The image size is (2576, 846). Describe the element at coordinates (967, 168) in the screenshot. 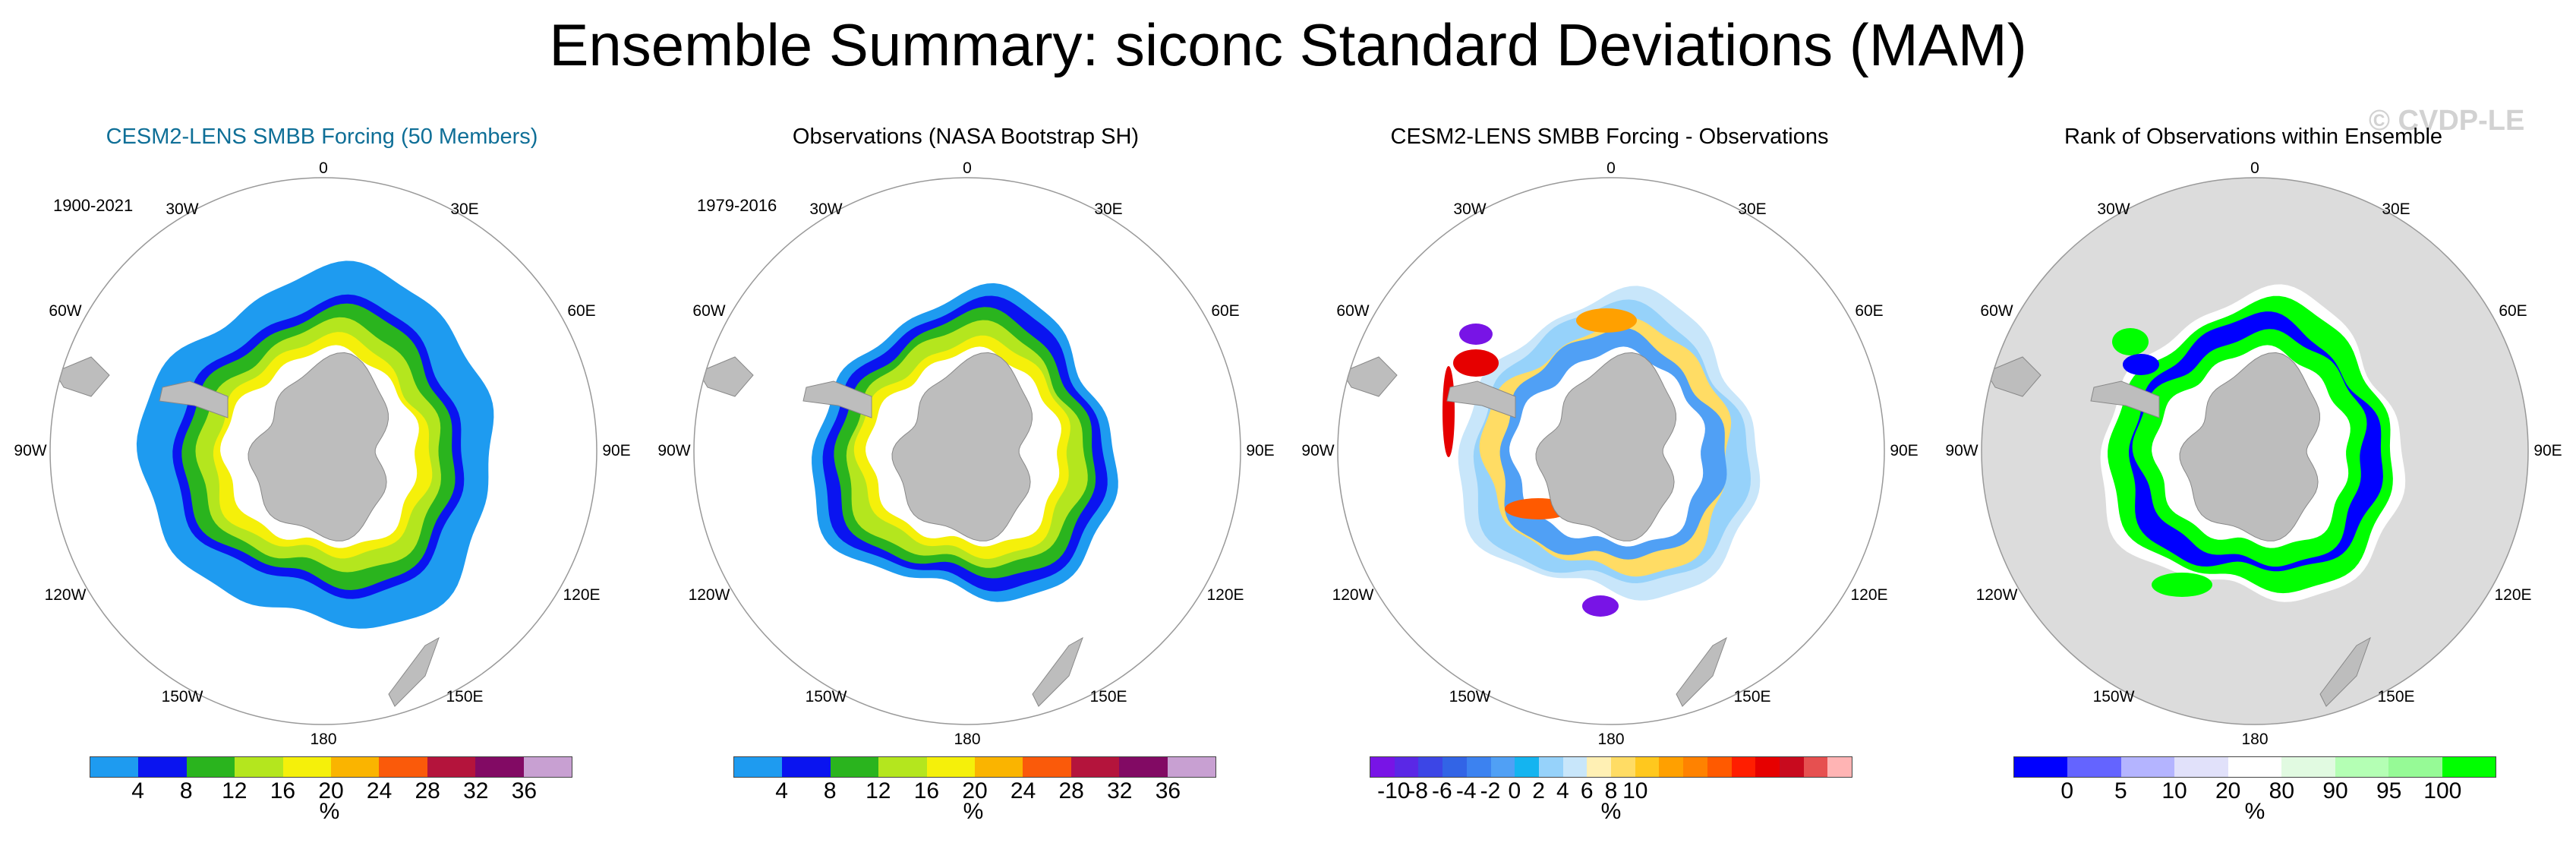

I see `longitude-label-top: 0` at that location.